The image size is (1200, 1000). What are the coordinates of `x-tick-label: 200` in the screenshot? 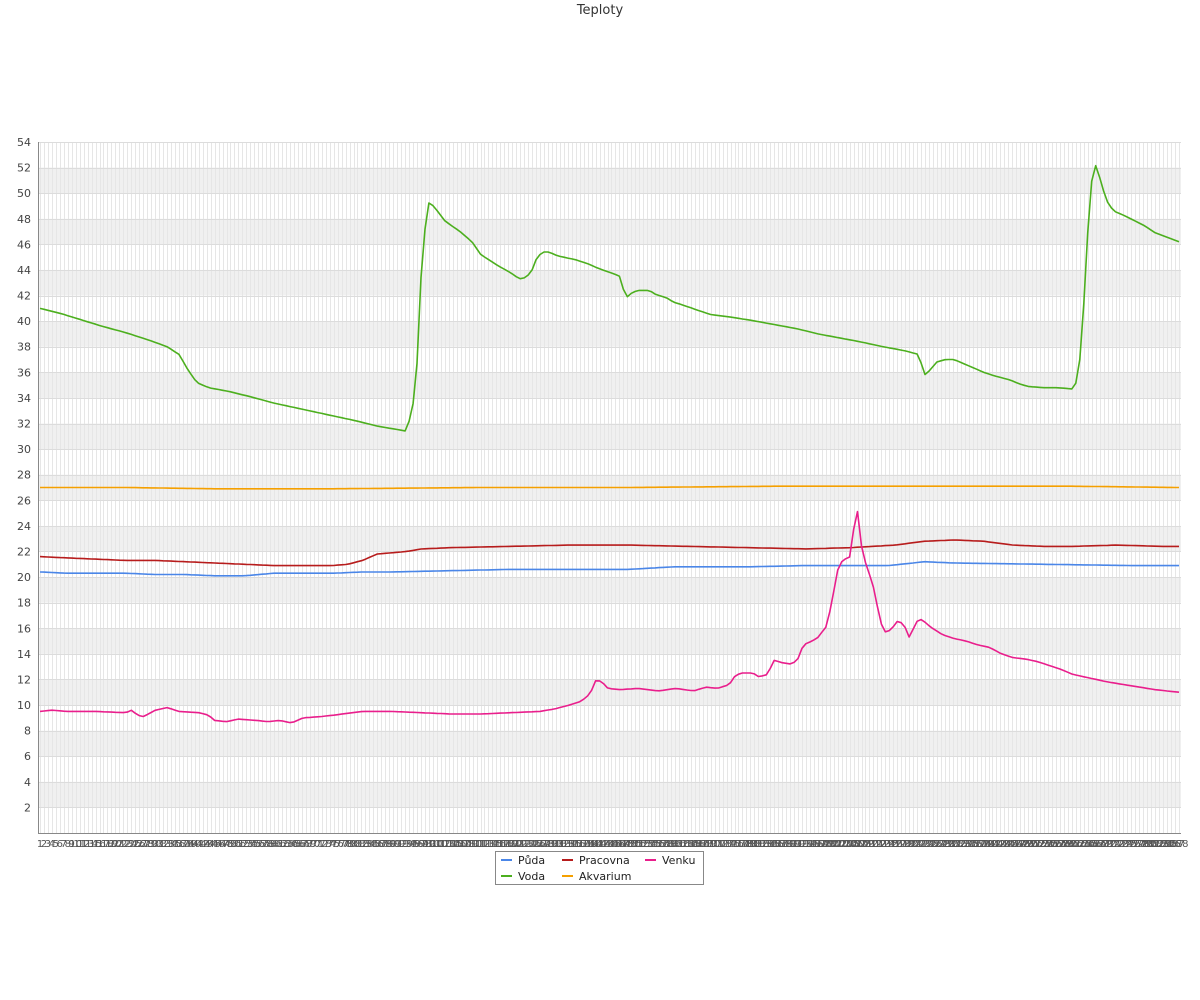 It's located at (829, 844).